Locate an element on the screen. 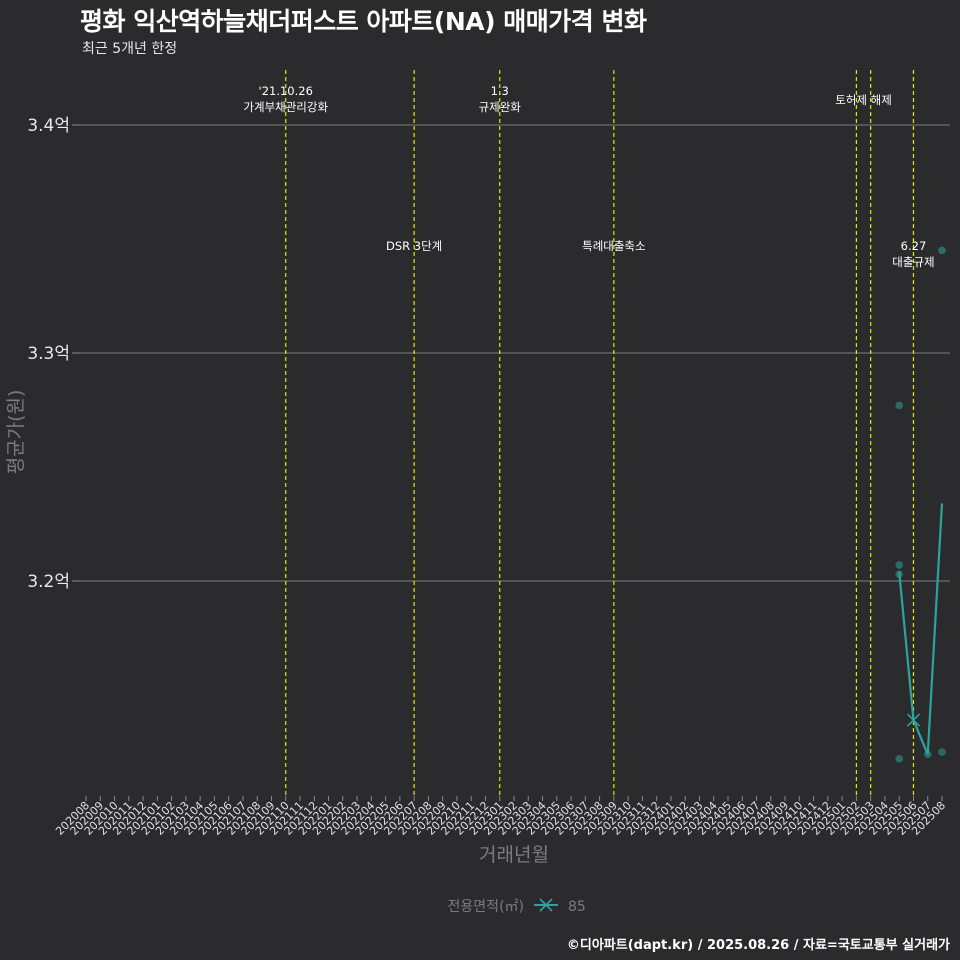 Image resolution: width=960 pixels, height=960 pixels. legend-label: 85 is located at coordinates (577, 907).